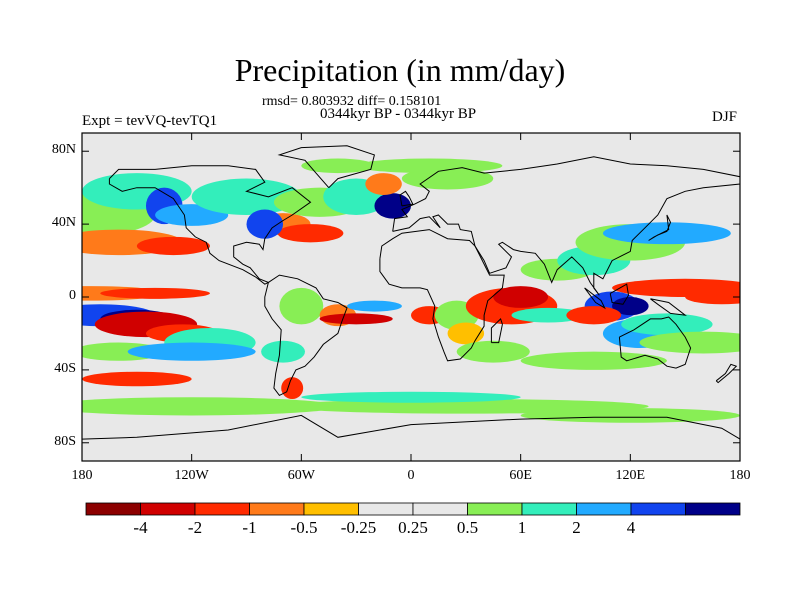 Image resolution: width=800 pixels, height=600 pixels. Describe the element at coordinates (249, 527) in the screenshot. I see `colorbar-label: -1` at that location.